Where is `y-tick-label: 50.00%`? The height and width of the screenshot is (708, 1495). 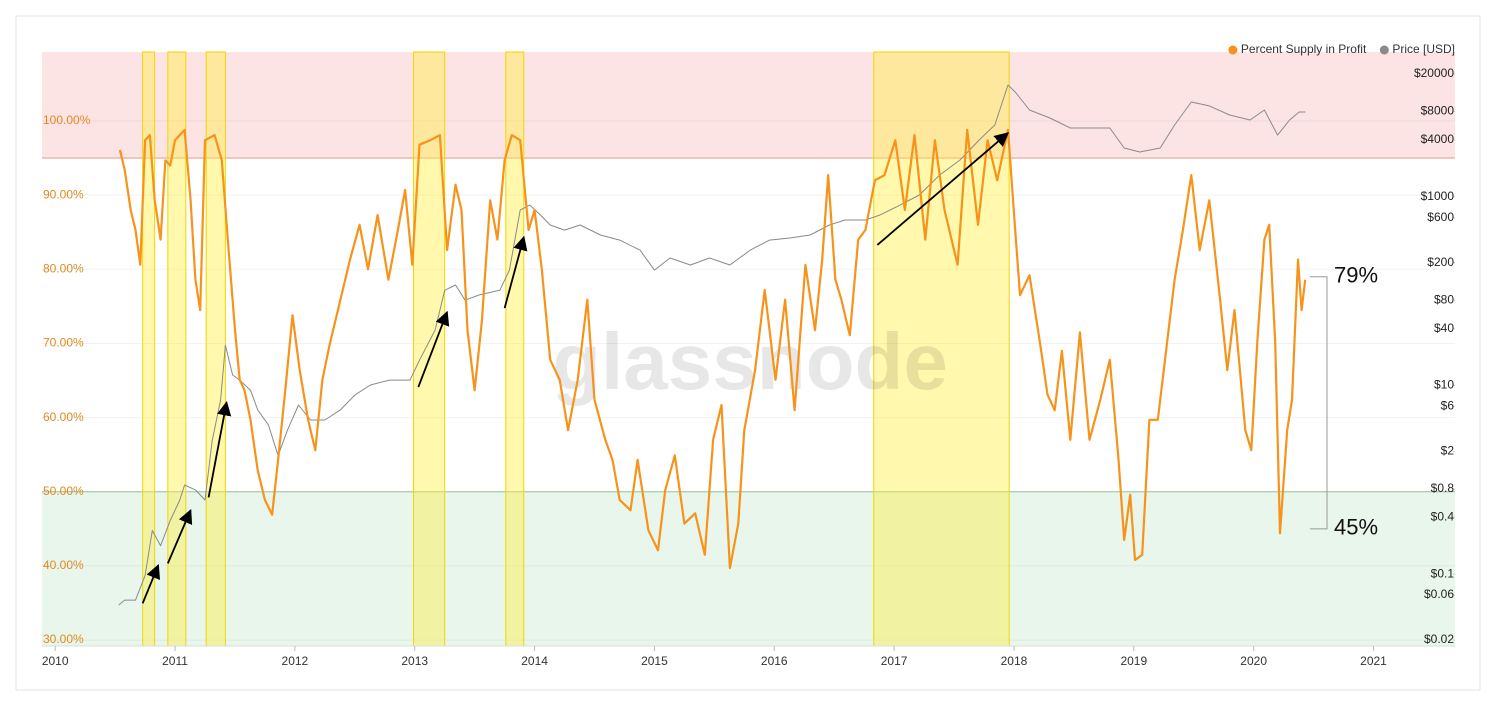 y-tick-label: 50.00% is located at coordinates (63, 491).